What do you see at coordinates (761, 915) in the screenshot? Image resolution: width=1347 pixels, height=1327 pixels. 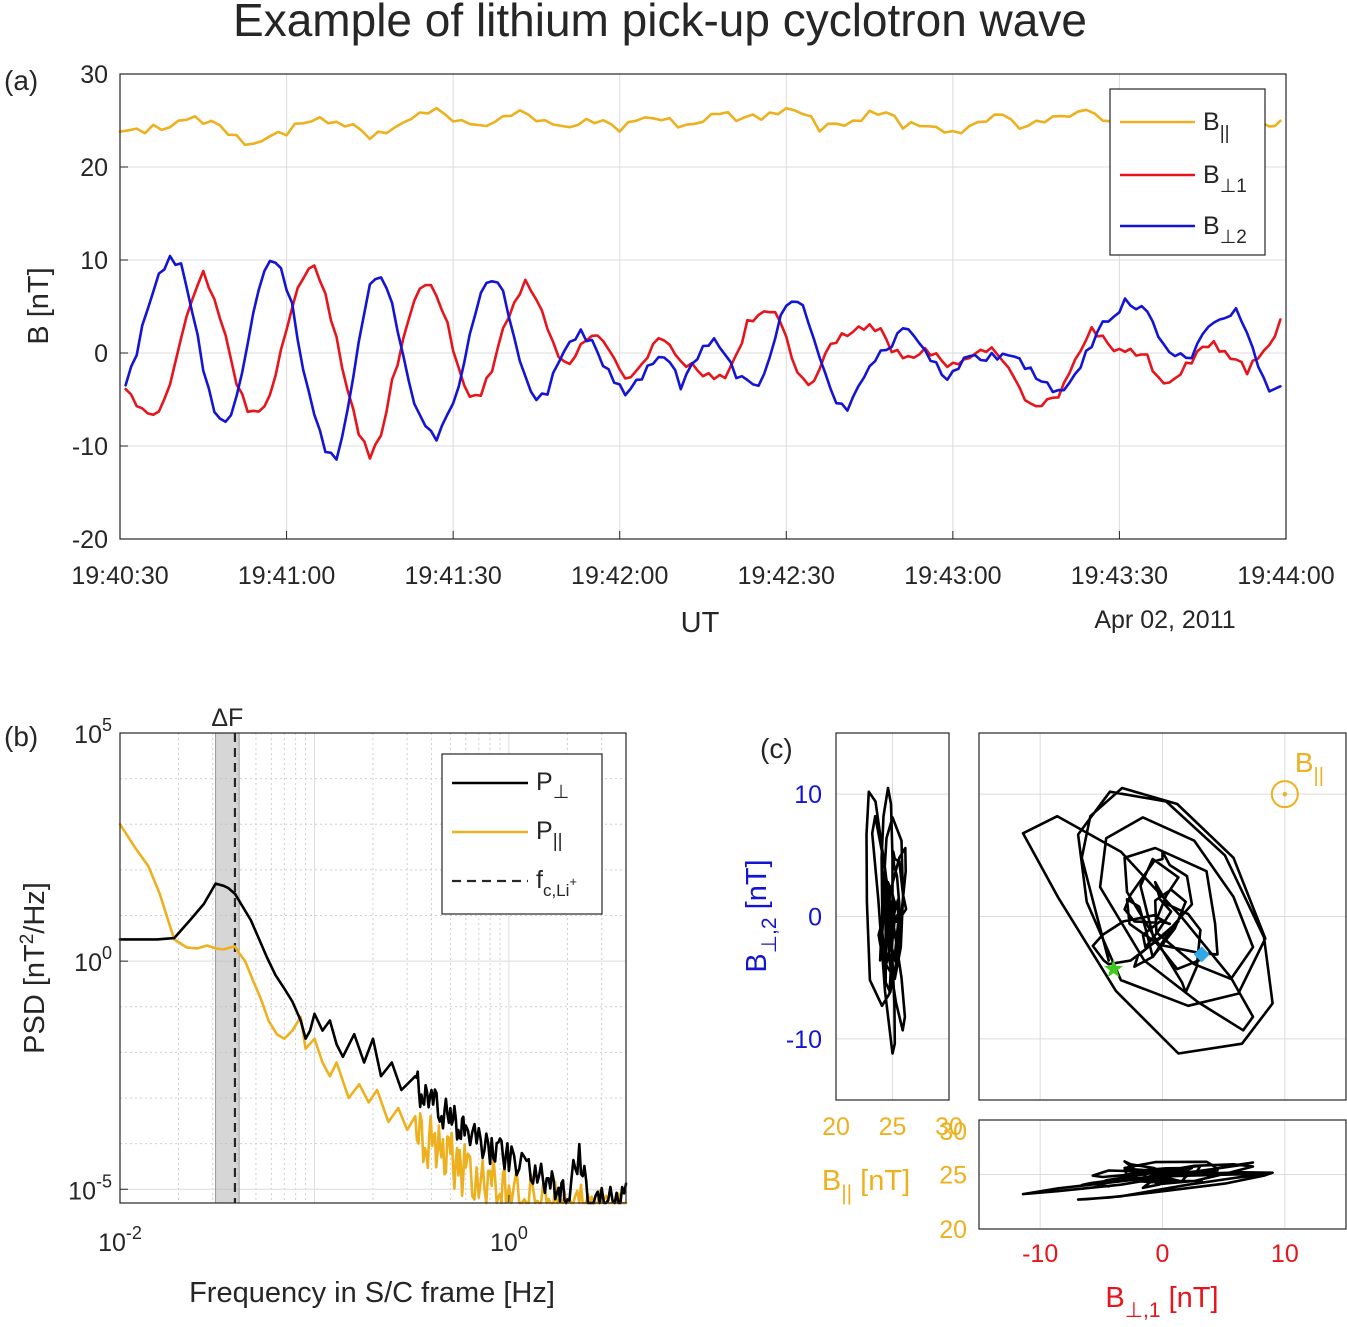 I see `bperp2-axis-label: B⊥,2 [nT]` at bounding box center [761, 915].